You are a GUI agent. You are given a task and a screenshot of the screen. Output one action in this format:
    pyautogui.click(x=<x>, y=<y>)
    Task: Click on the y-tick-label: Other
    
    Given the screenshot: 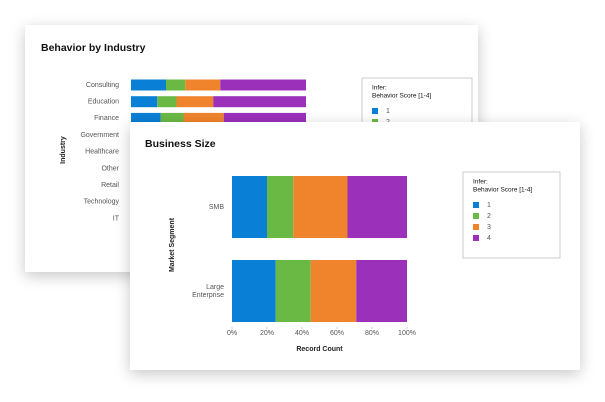 What is the action you would take?
    pyautogui.click(x=110, y=168)
    